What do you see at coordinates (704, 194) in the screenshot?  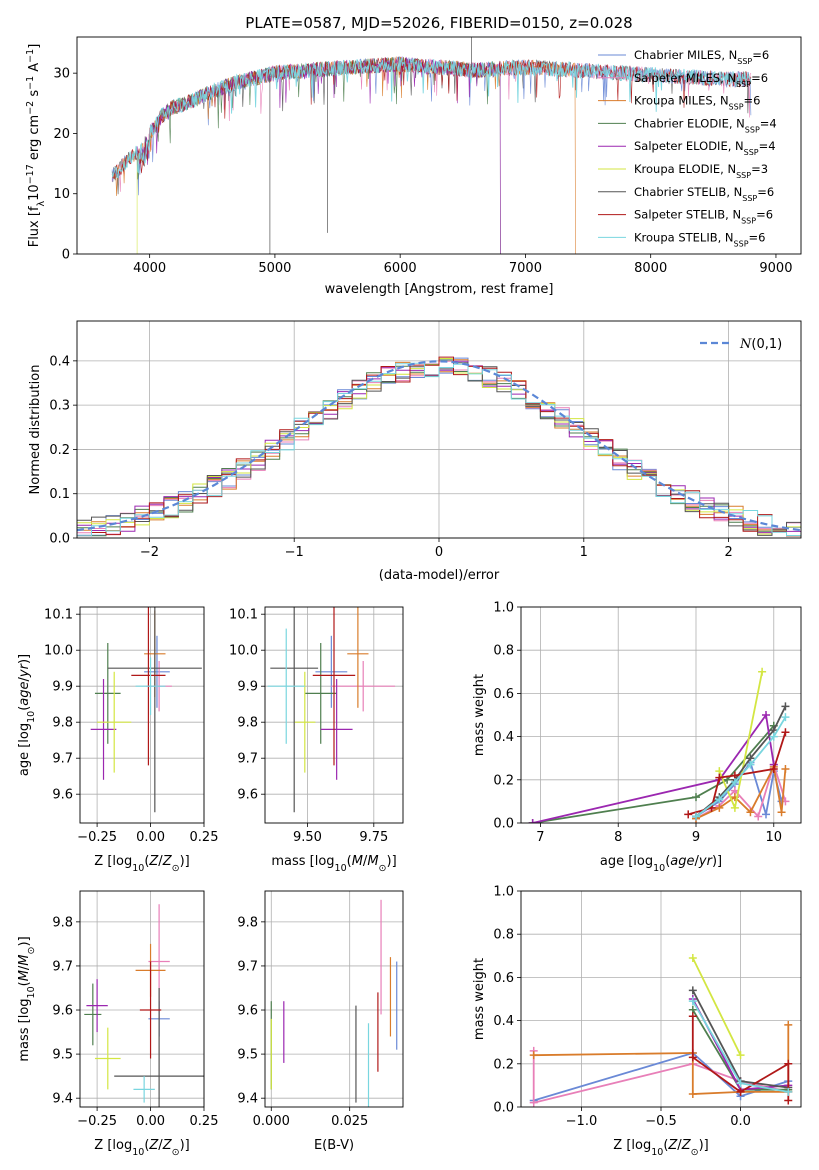 I see `legend-entry-6: Chabrier STELIB, NSSP=6` at bounding box center [704, 194].